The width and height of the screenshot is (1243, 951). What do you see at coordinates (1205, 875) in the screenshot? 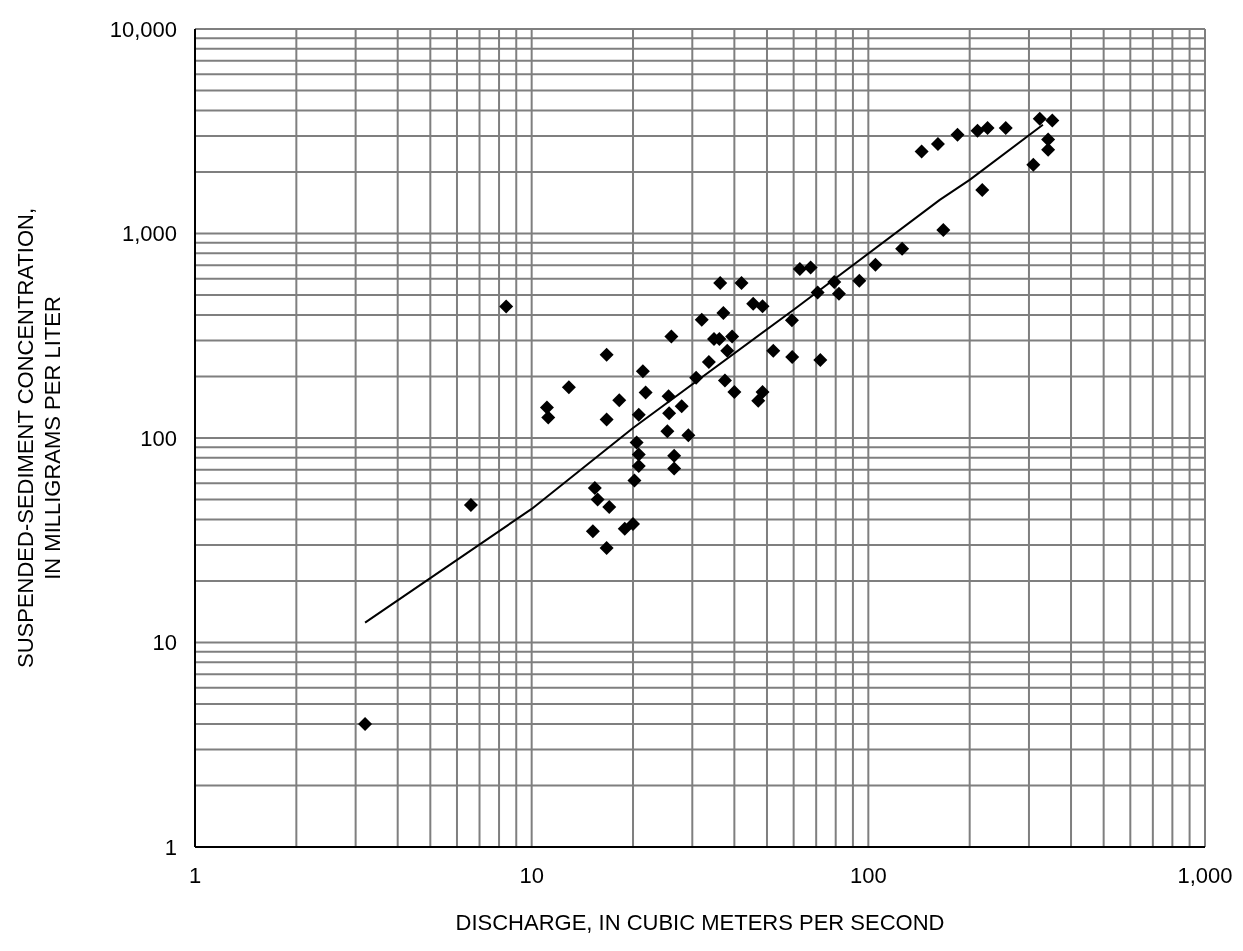
I see `x-tick-label: 1,000` at bounding box center [1205, 875].